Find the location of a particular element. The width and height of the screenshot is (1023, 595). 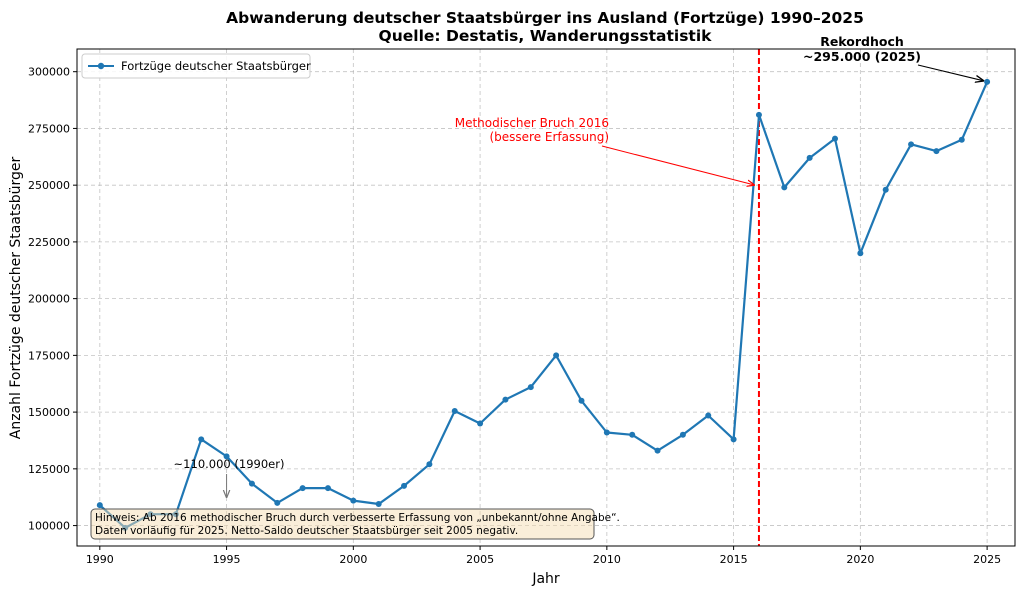

x-axis-label: Jahr is located at coordinates (545, 579).